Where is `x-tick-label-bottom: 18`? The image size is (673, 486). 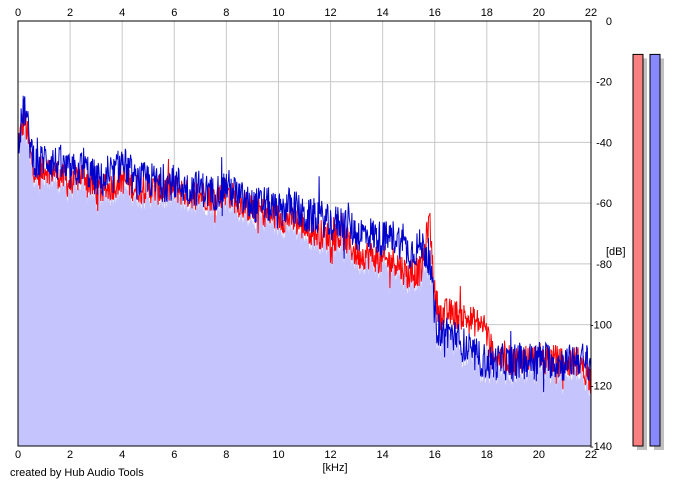 x-tick-label-bottom: 18 is located at coordinates (487, 455).